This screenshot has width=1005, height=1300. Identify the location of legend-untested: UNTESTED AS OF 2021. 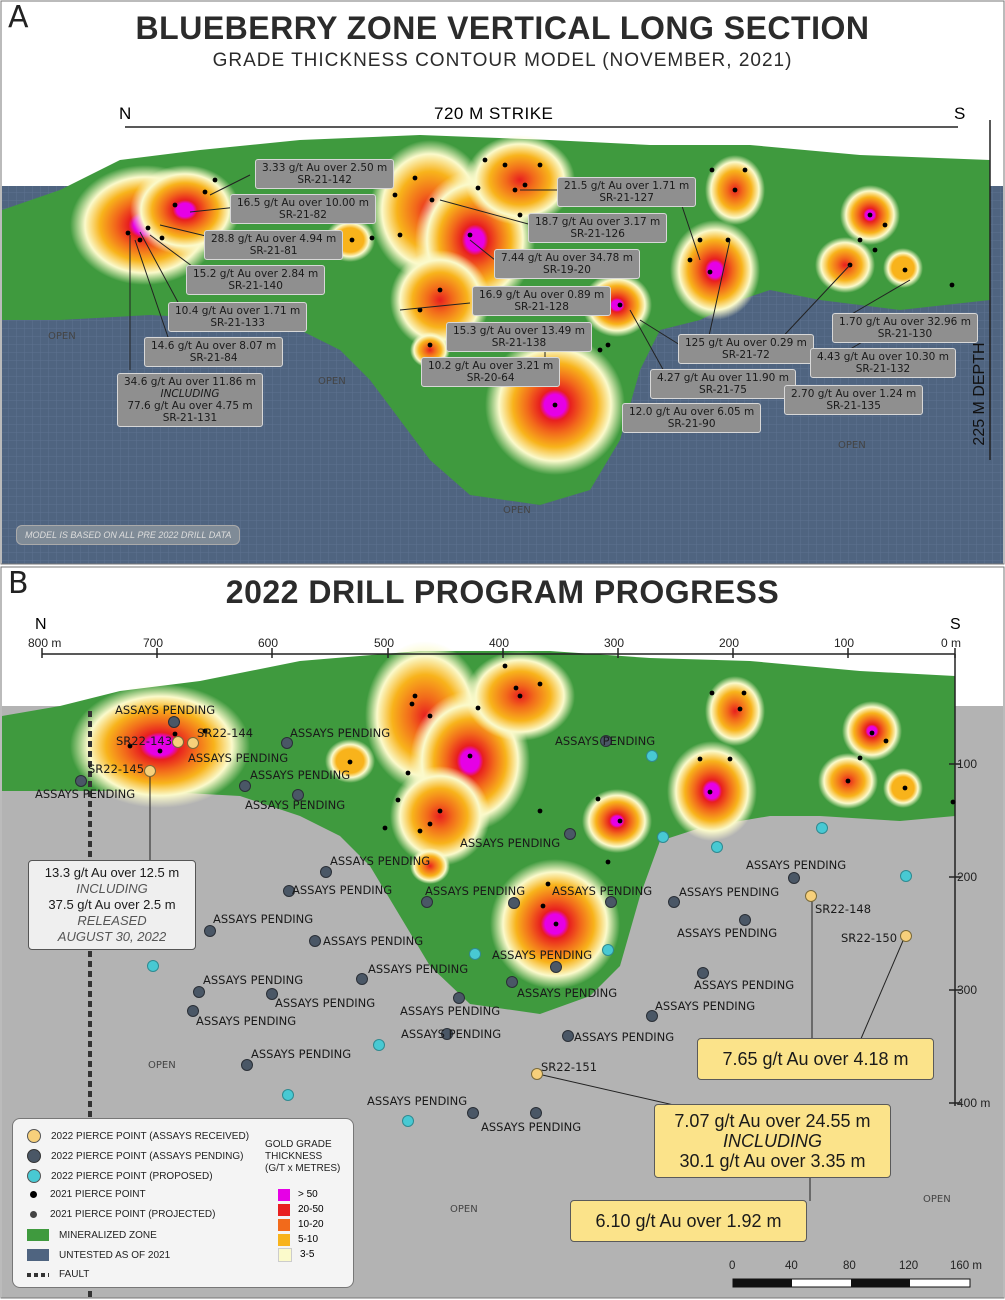
(98, 1255).